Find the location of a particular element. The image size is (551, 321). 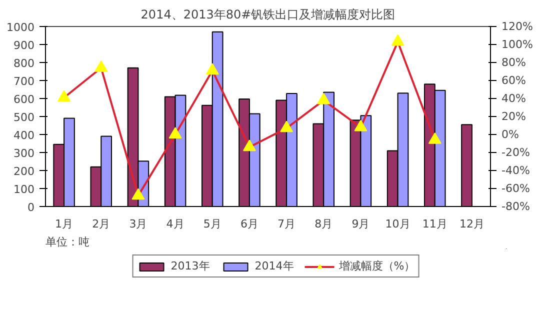

y2-tick-label: -40% is located at coordinates (516, 170).